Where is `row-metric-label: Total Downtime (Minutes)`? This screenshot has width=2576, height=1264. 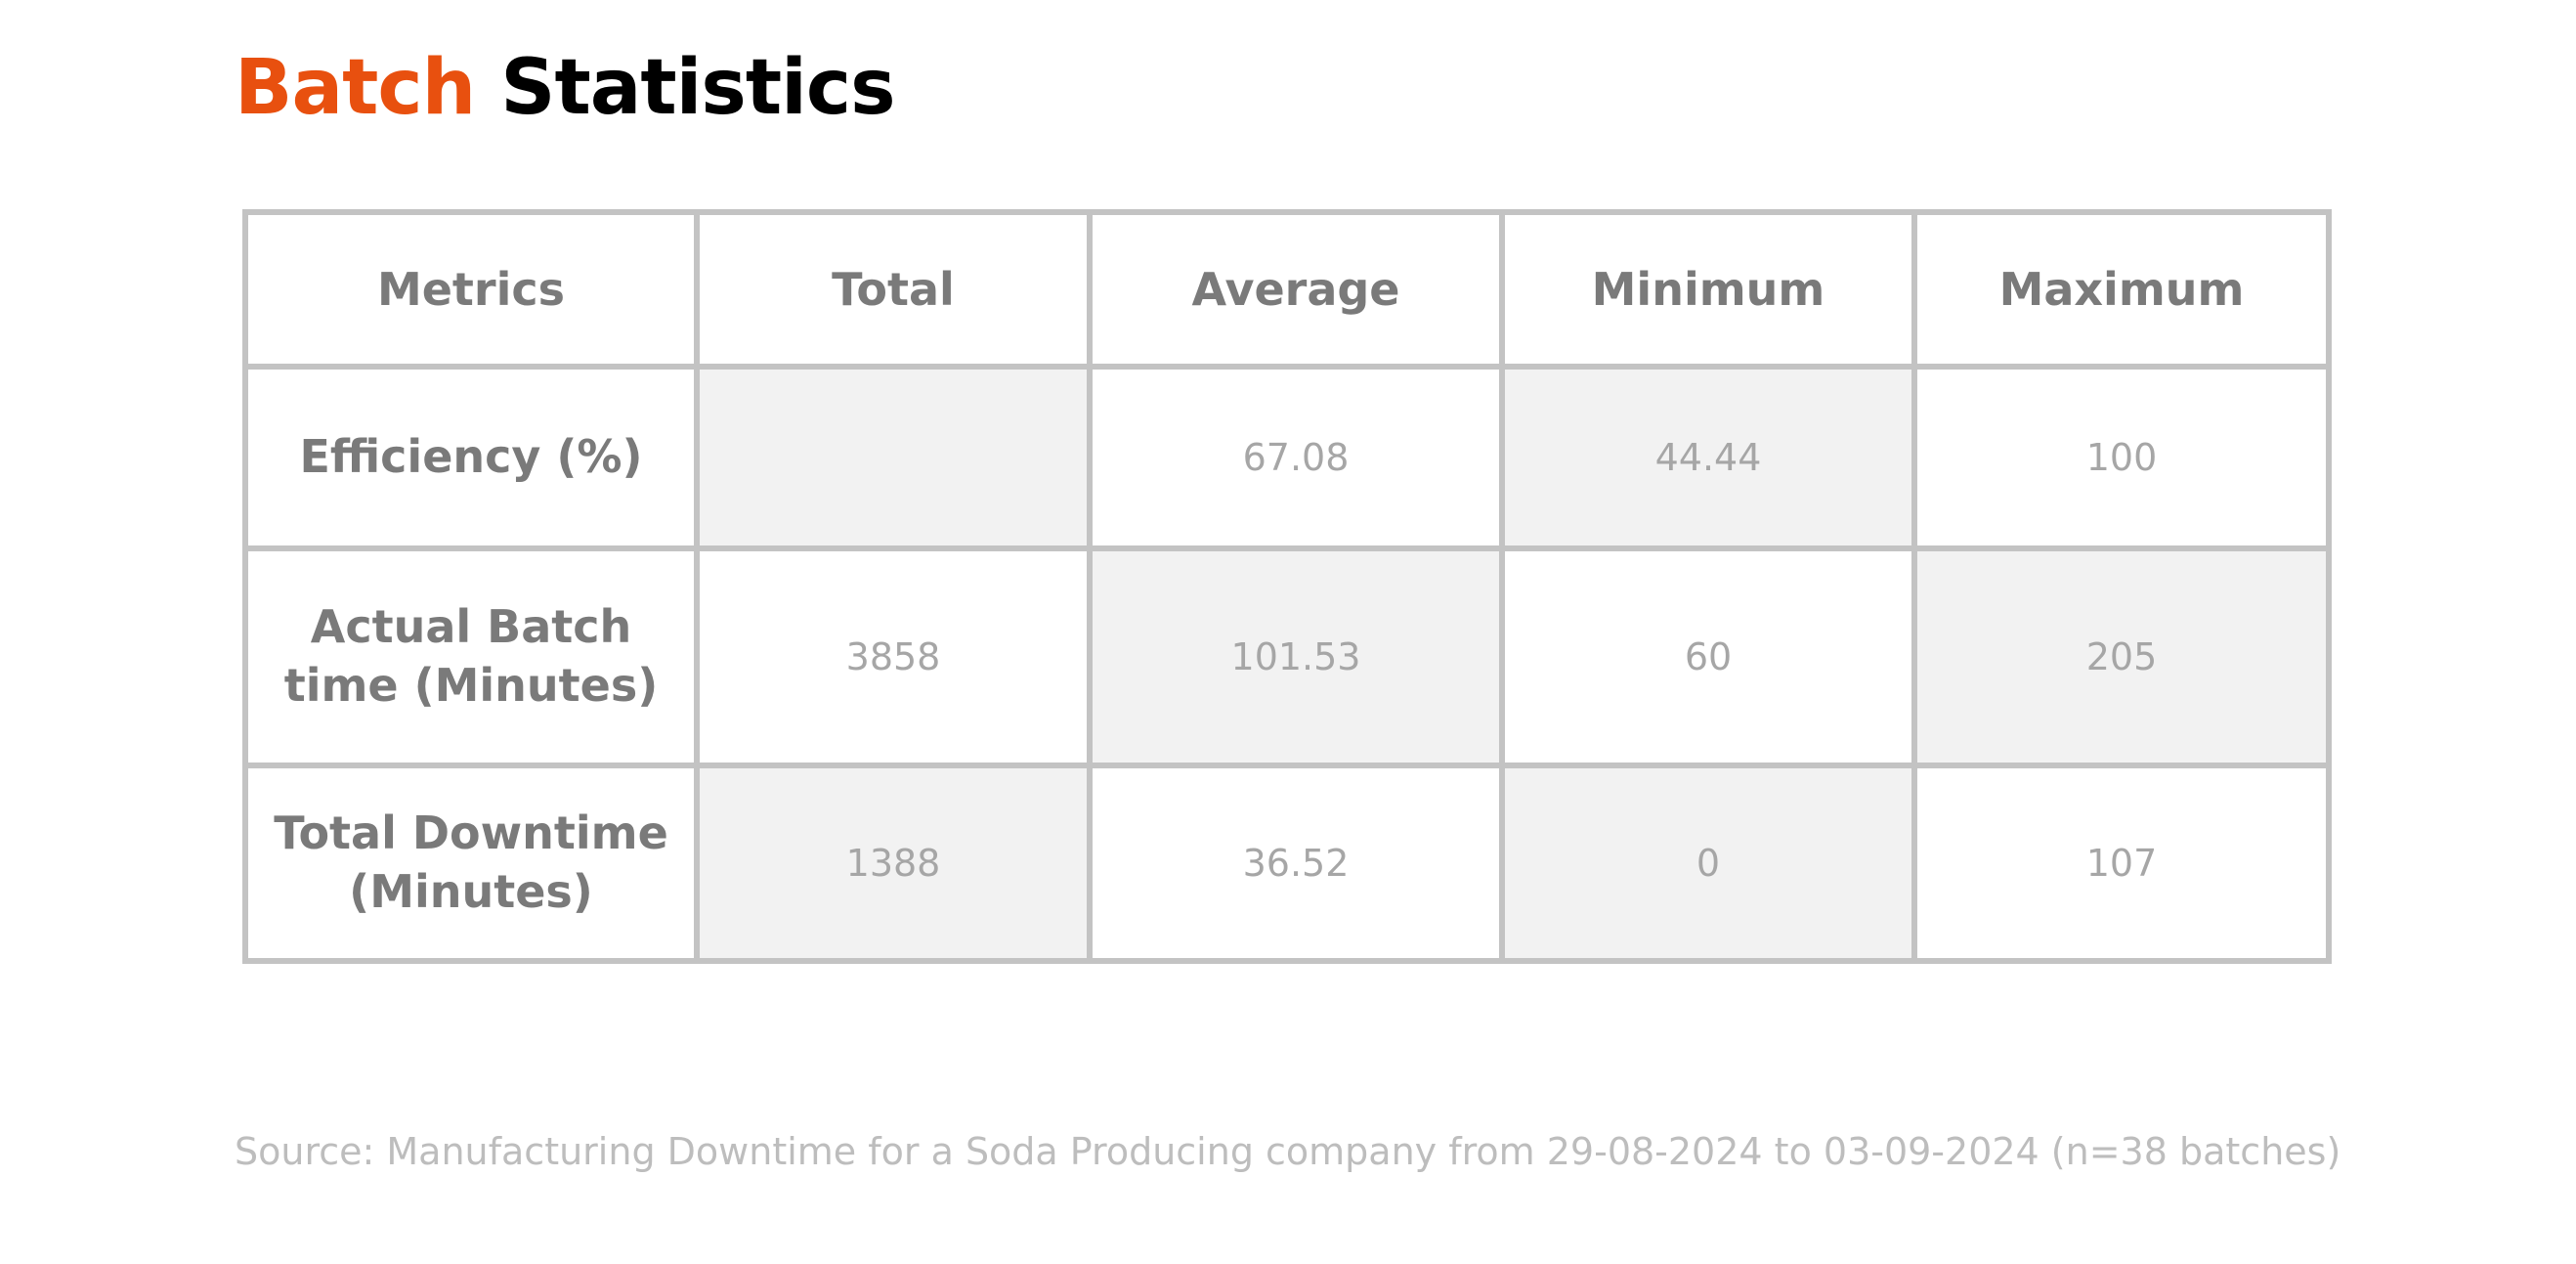
row-metric-label: Total Downtime (Minutes) is located at coordinates (471, 864).